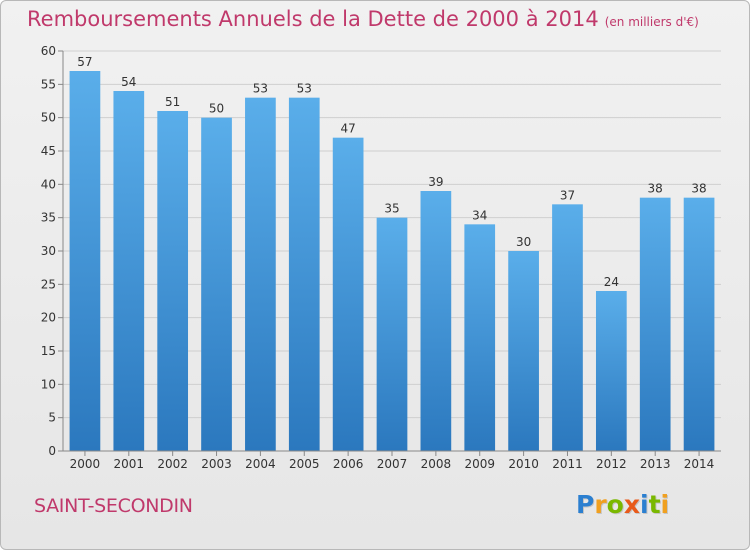 The width and height of the screenshot is (750, 550). What do you see at coordinates (48, 184) in the screenshot?
I see `y-tick-label: 40` at bounding box center [48, 184].